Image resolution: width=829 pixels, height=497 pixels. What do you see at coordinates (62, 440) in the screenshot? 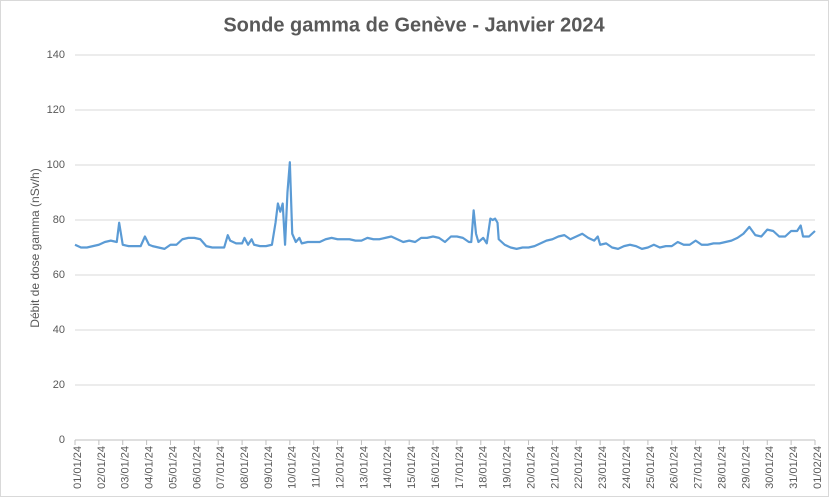
I see `y-tick-label: 0` at bounding box center [62, 440].